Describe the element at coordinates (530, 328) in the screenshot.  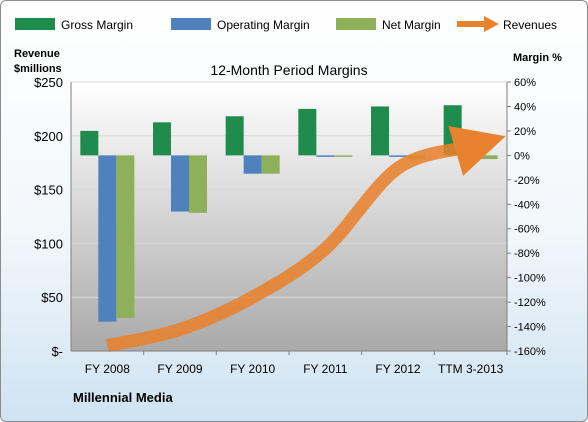
I see `right-tick-label: -140%` at that location.